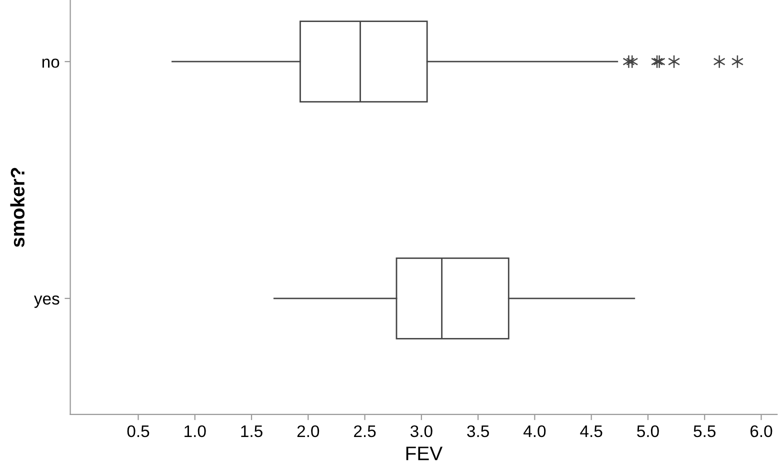 The image size is (781, 471). I want to click on y-tick-label: no, so click(51, 63).